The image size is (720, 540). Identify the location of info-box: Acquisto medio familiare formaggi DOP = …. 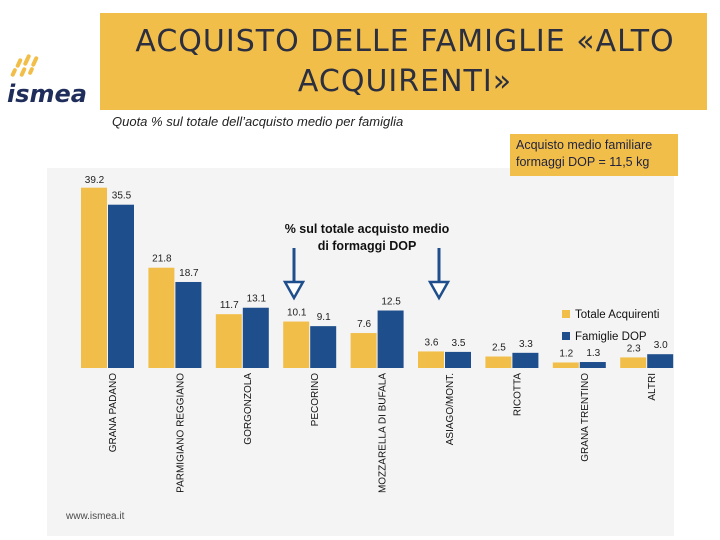
(594, 155).